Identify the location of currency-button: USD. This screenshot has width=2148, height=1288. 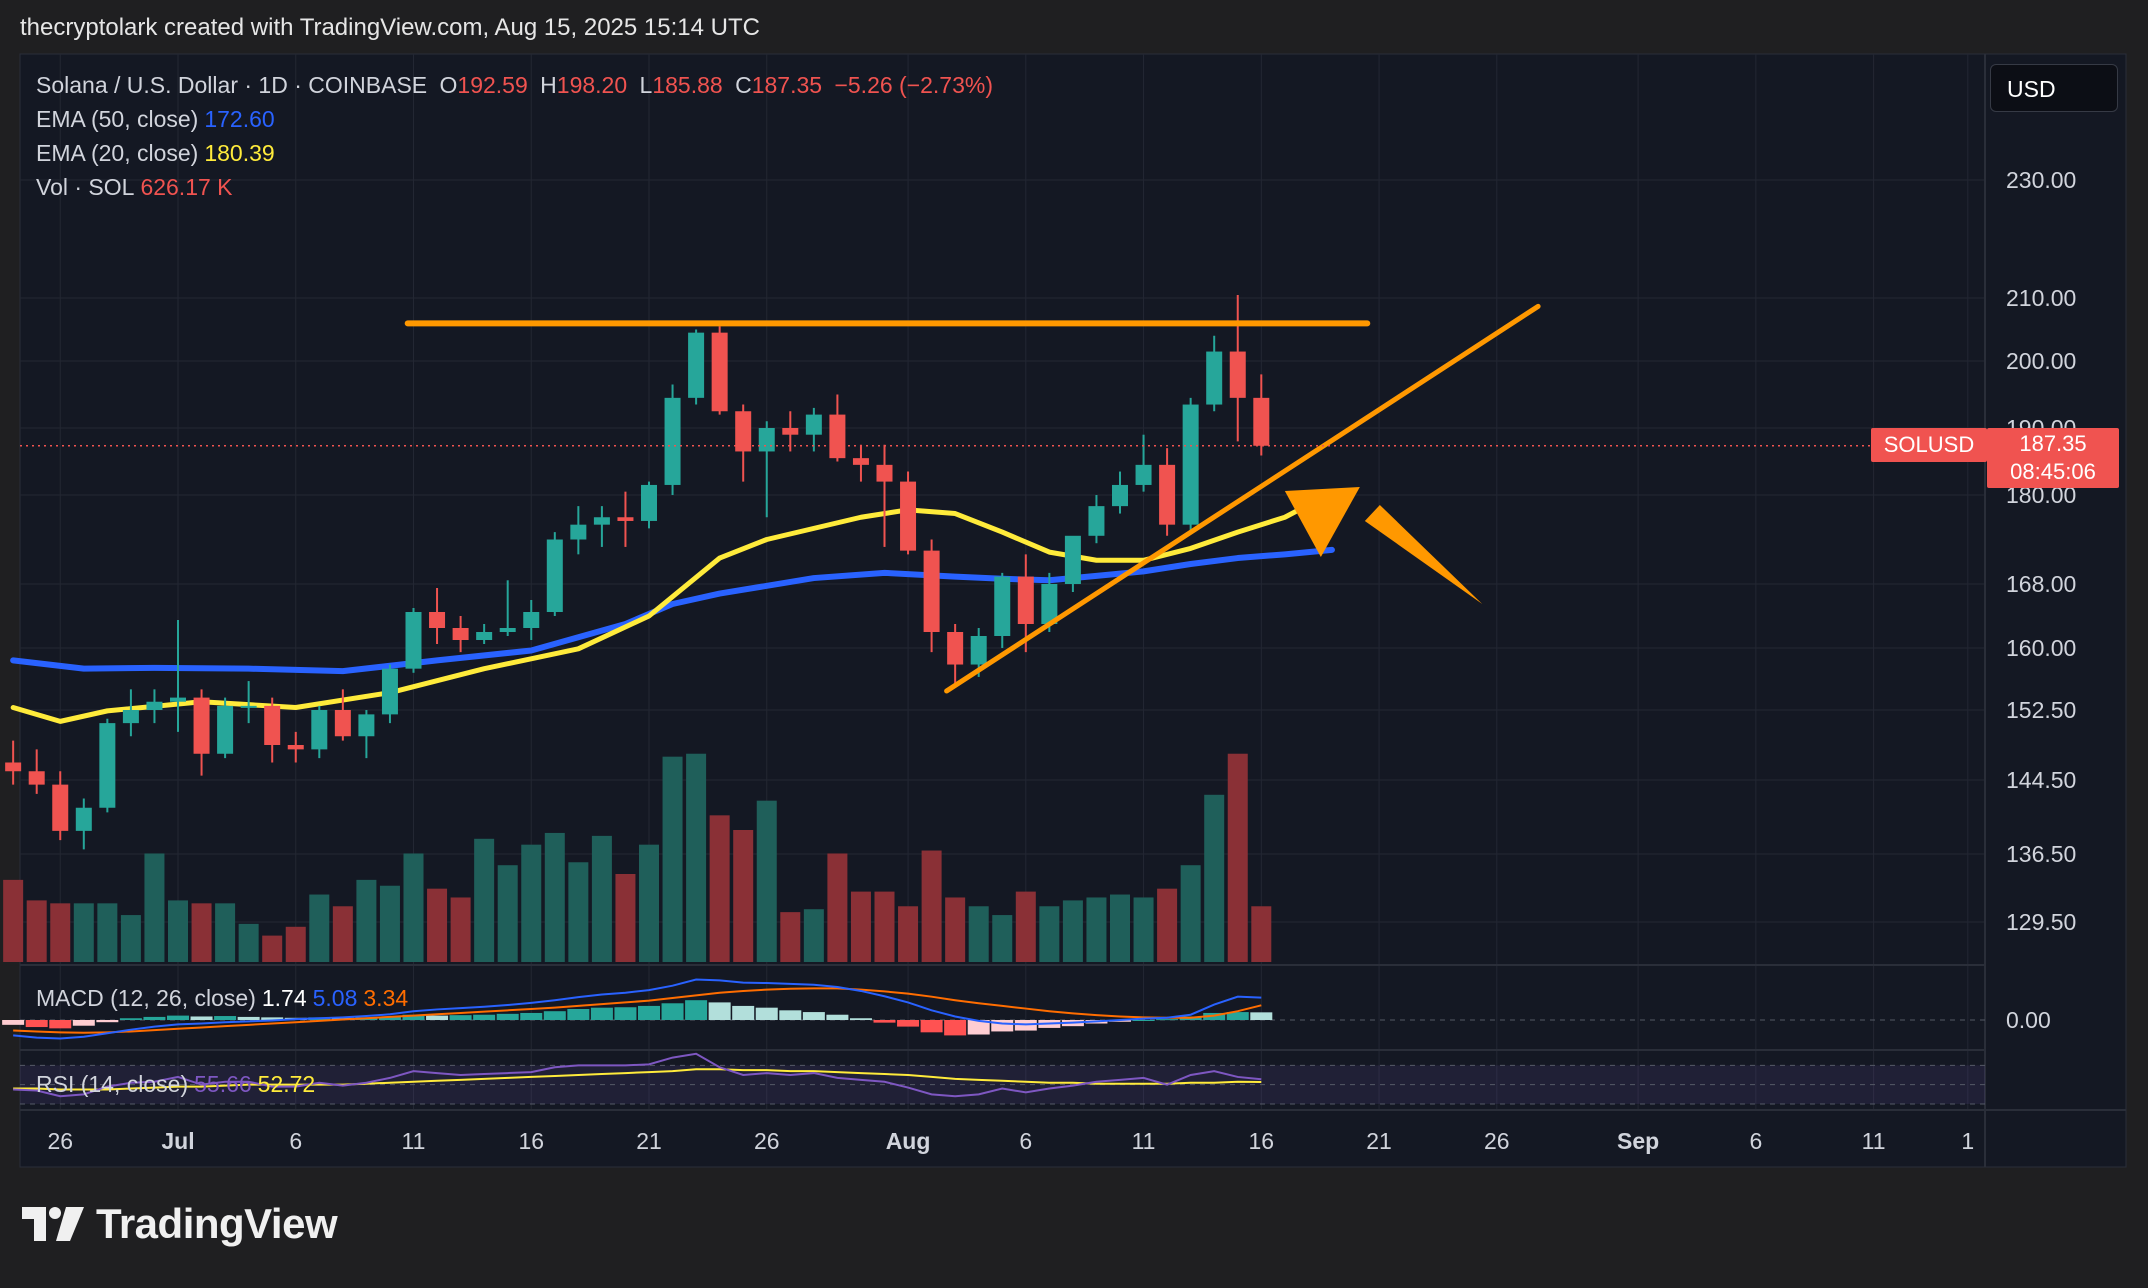
(2054, 88).